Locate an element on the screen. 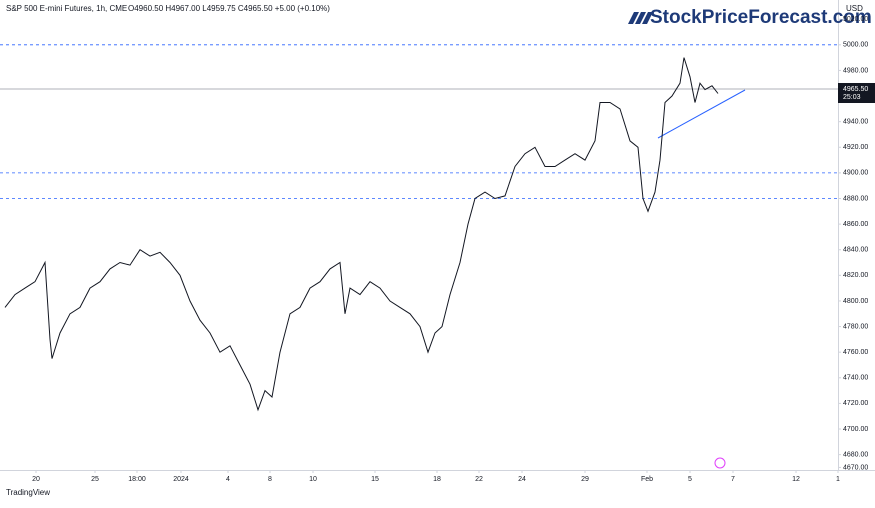 The height and width of the screenshot is (508, 875). x-tick-label: 22 is located at coordinates (479, 479).